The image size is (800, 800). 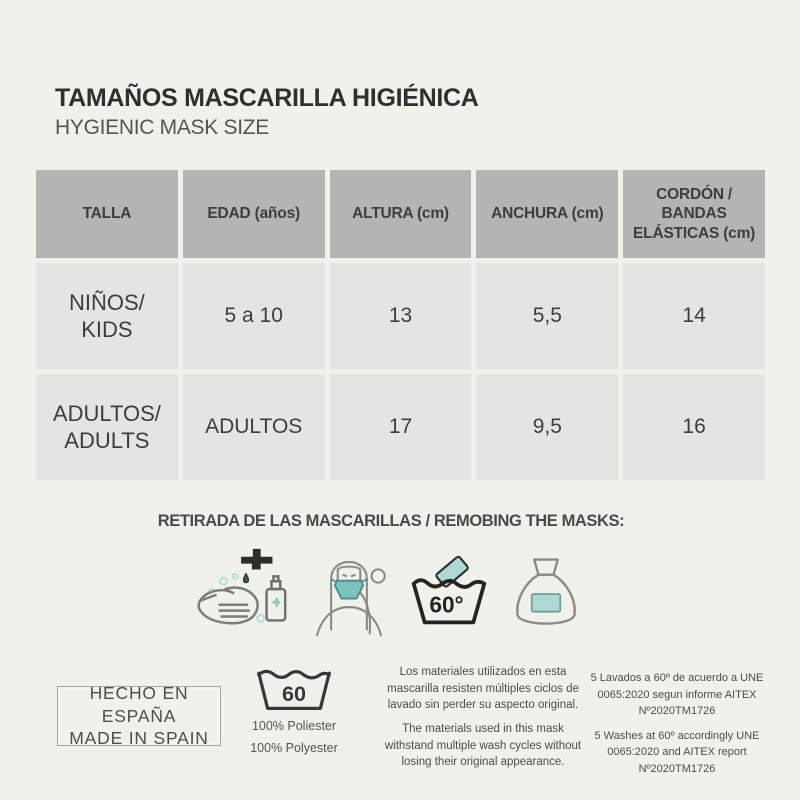 What do you see at coordinates (694, 427) in the screenshot?
I see `table-cell-adults-cordon: 16` at bounding box center [694, 427].